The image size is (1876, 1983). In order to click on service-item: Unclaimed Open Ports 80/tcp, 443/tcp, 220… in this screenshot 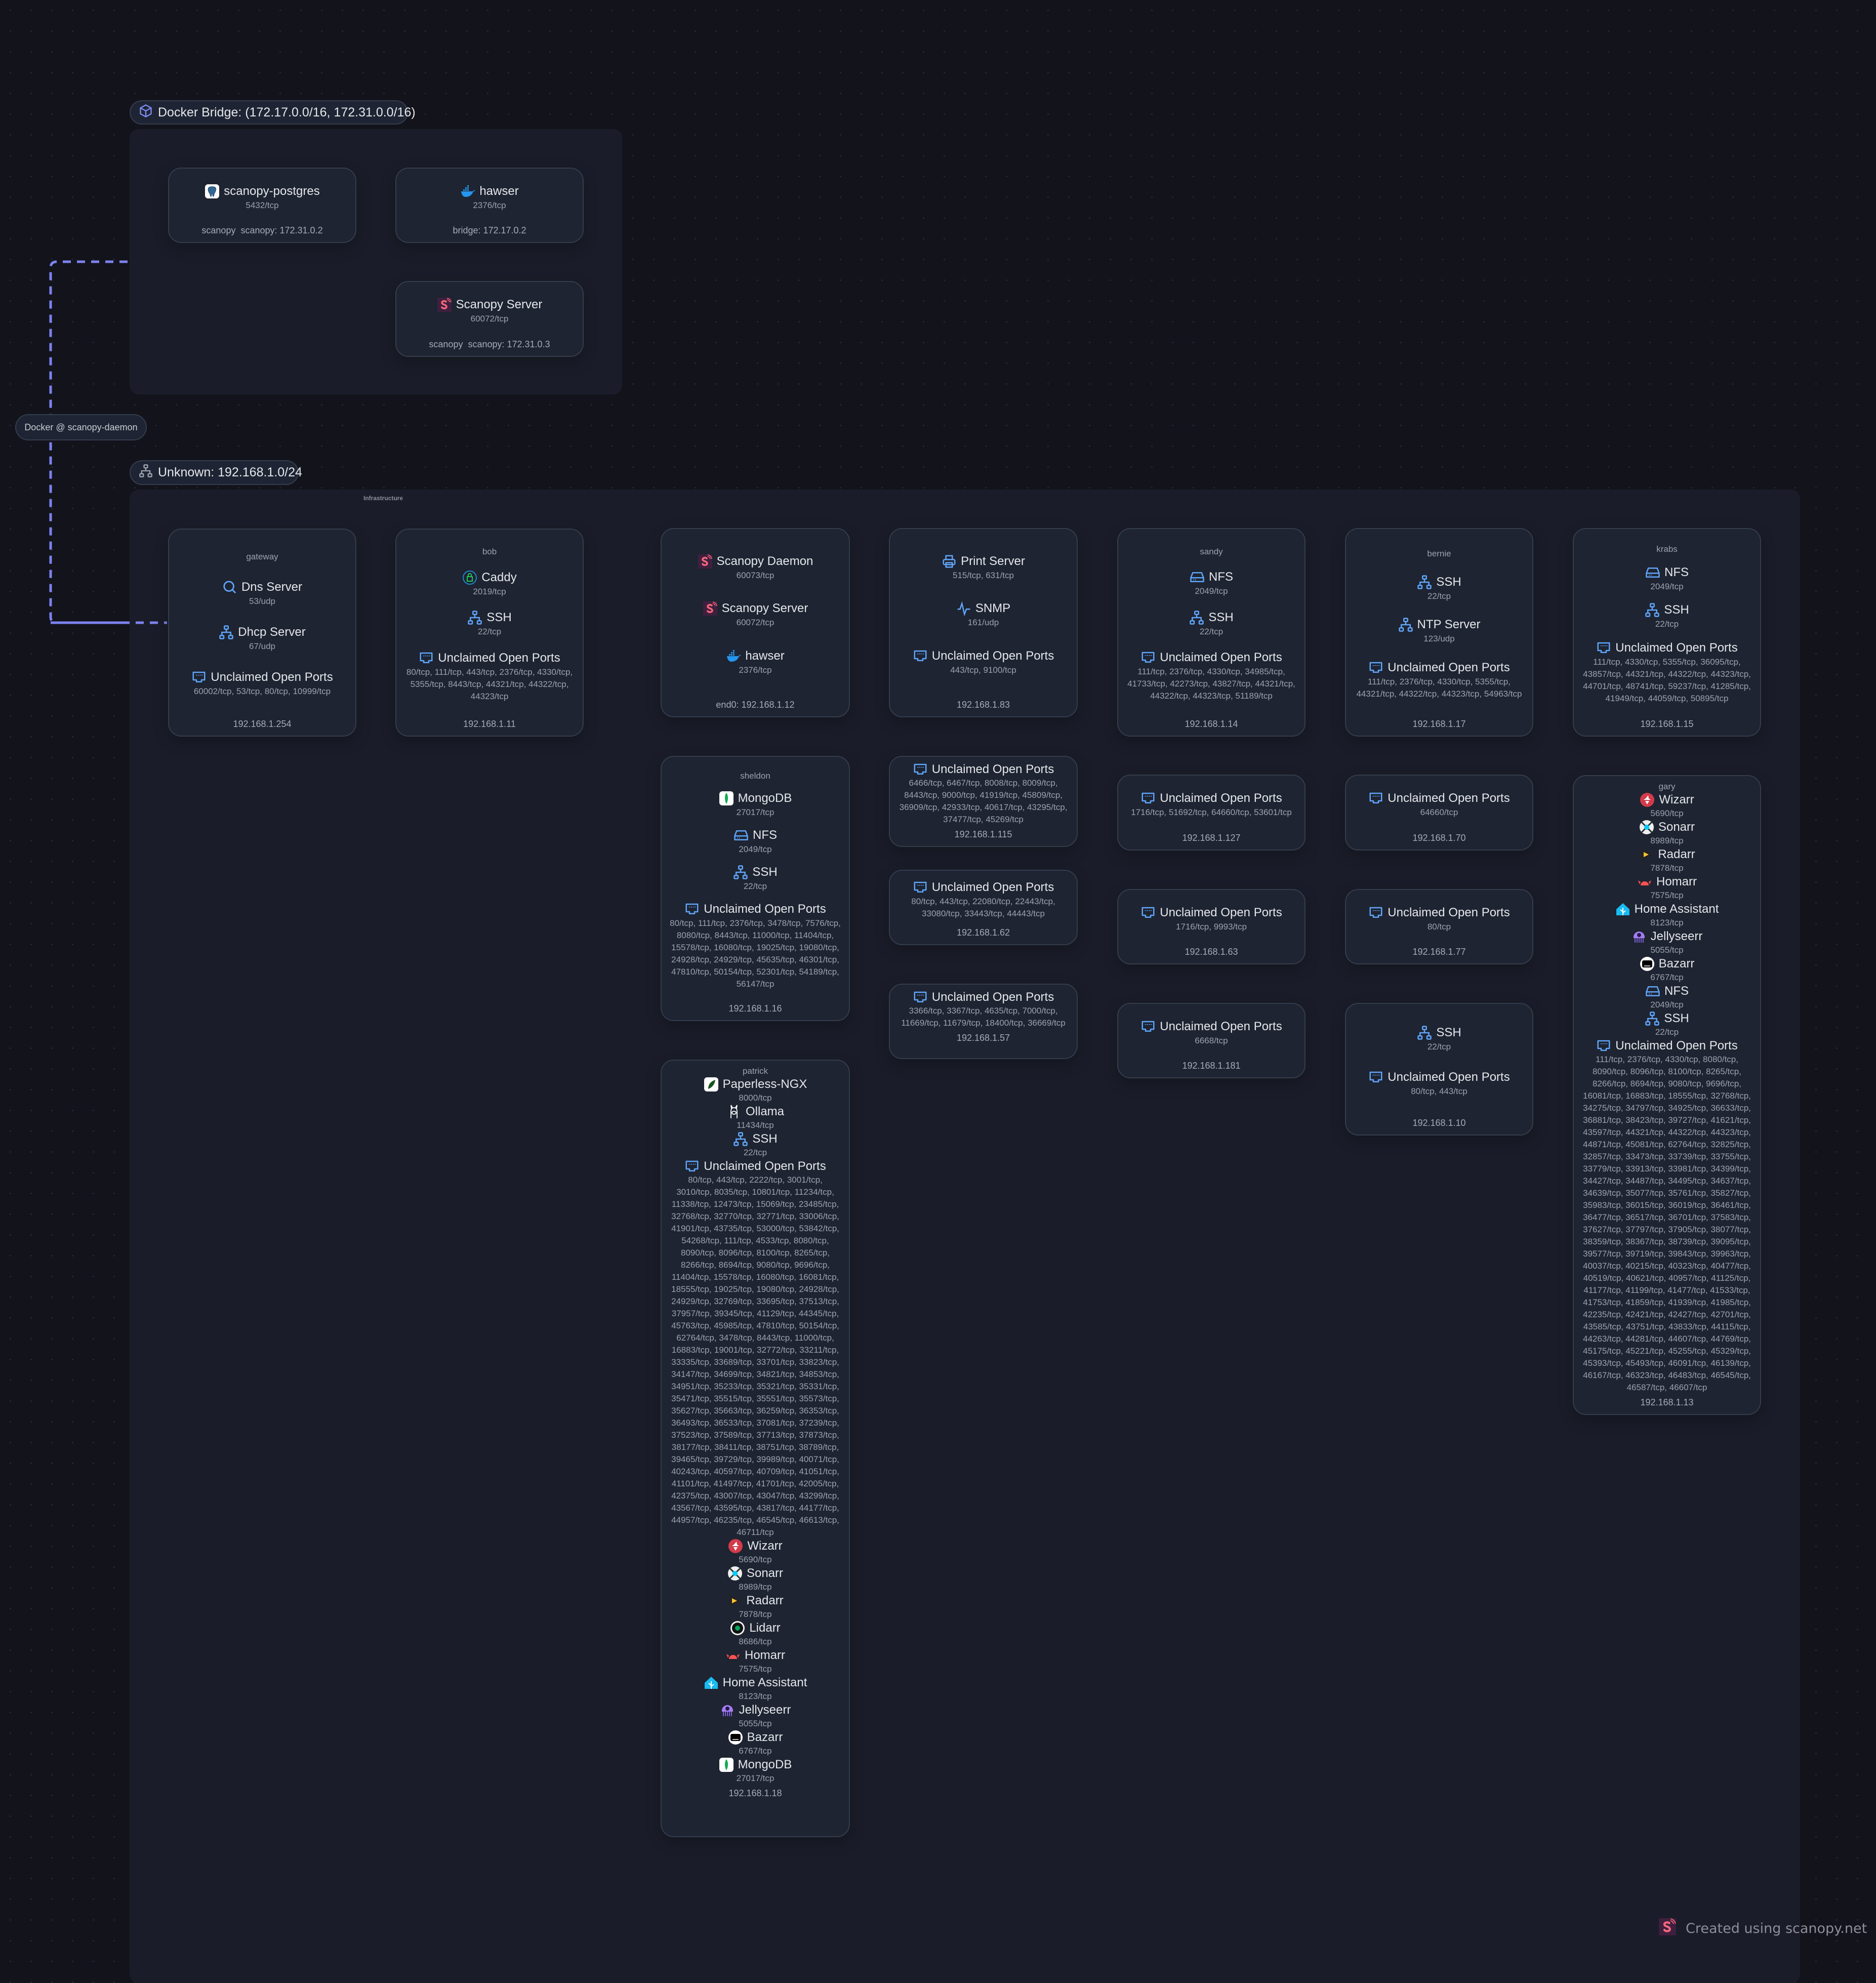, I will do `click(984, 899)`.